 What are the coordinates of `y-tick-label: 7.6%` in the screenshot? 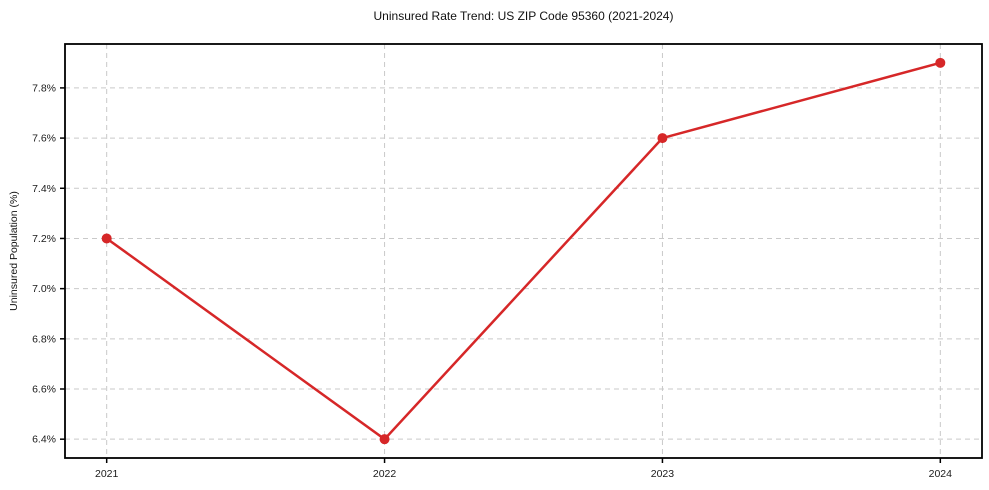 It's located at (44, 139).